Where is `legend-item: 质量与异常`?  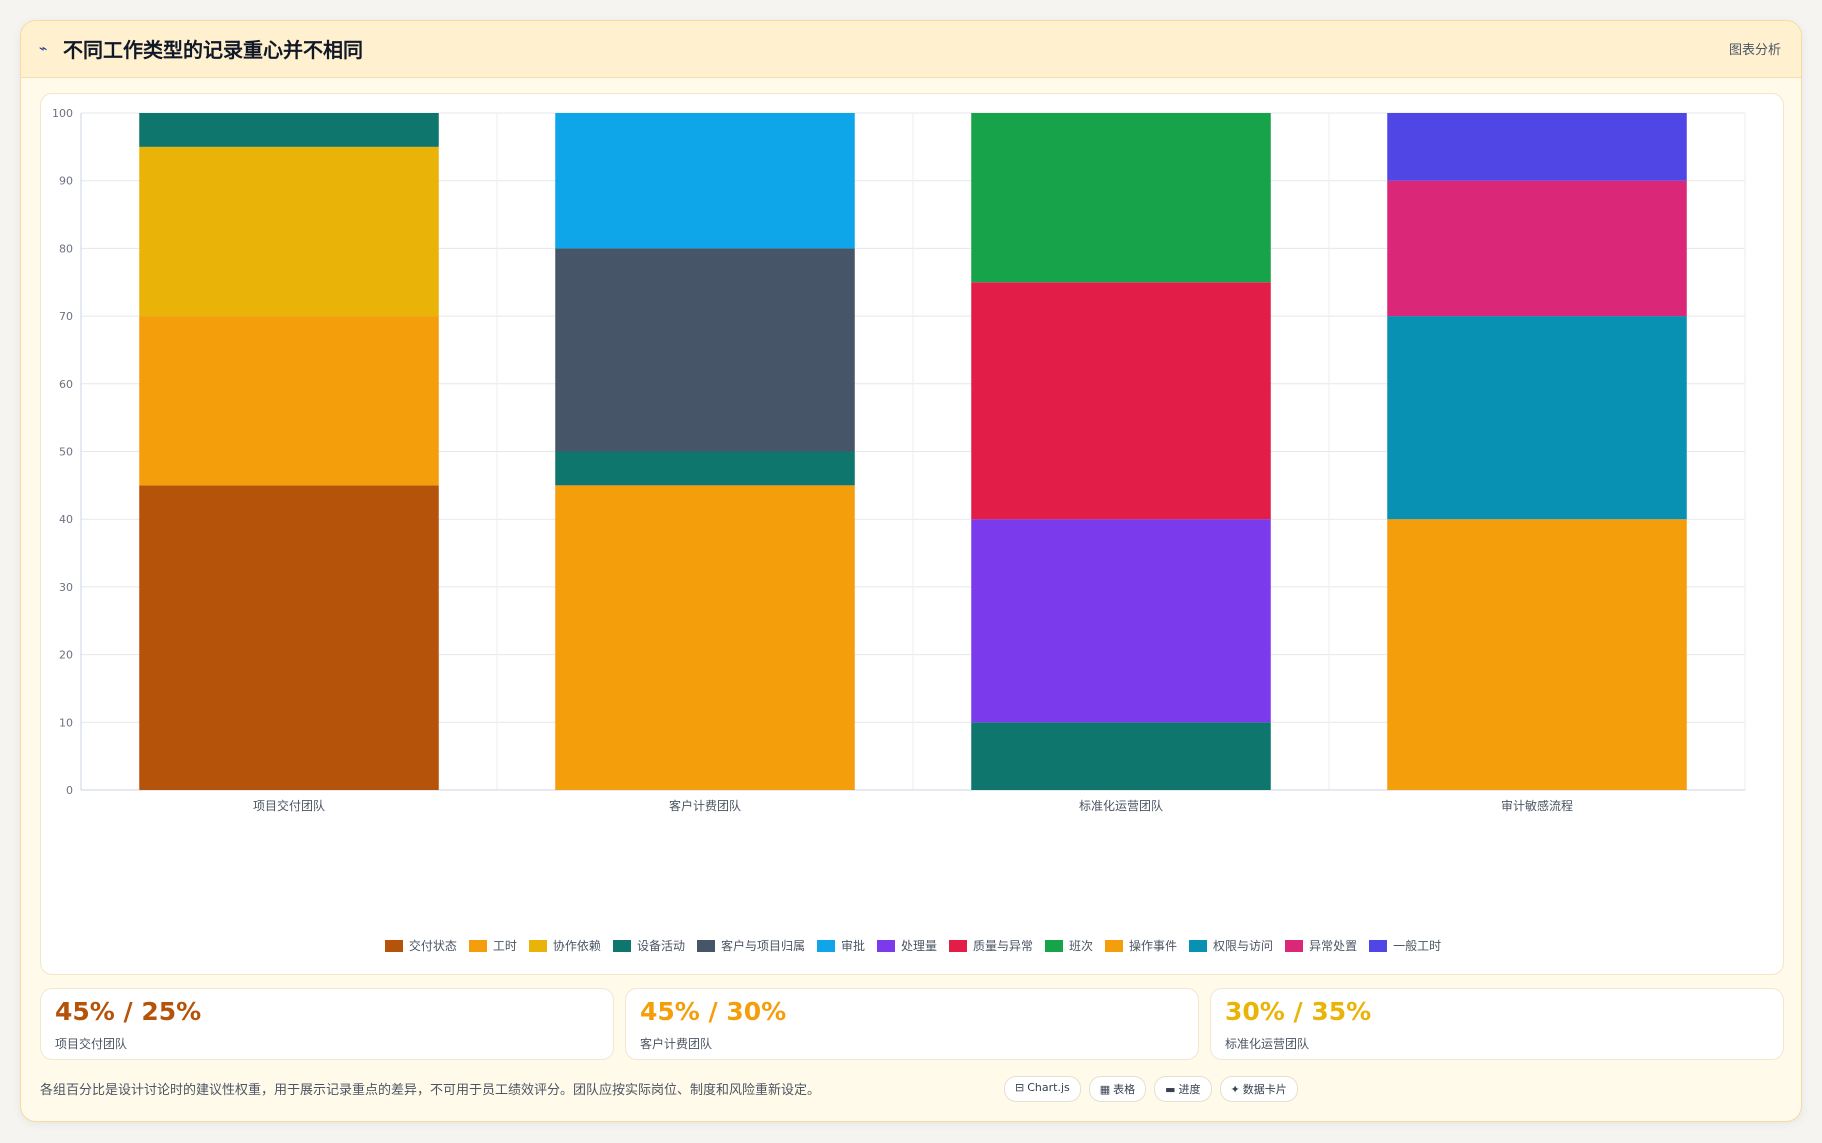
legend-item: 质量与异常 is located at coordinates (991, 945).